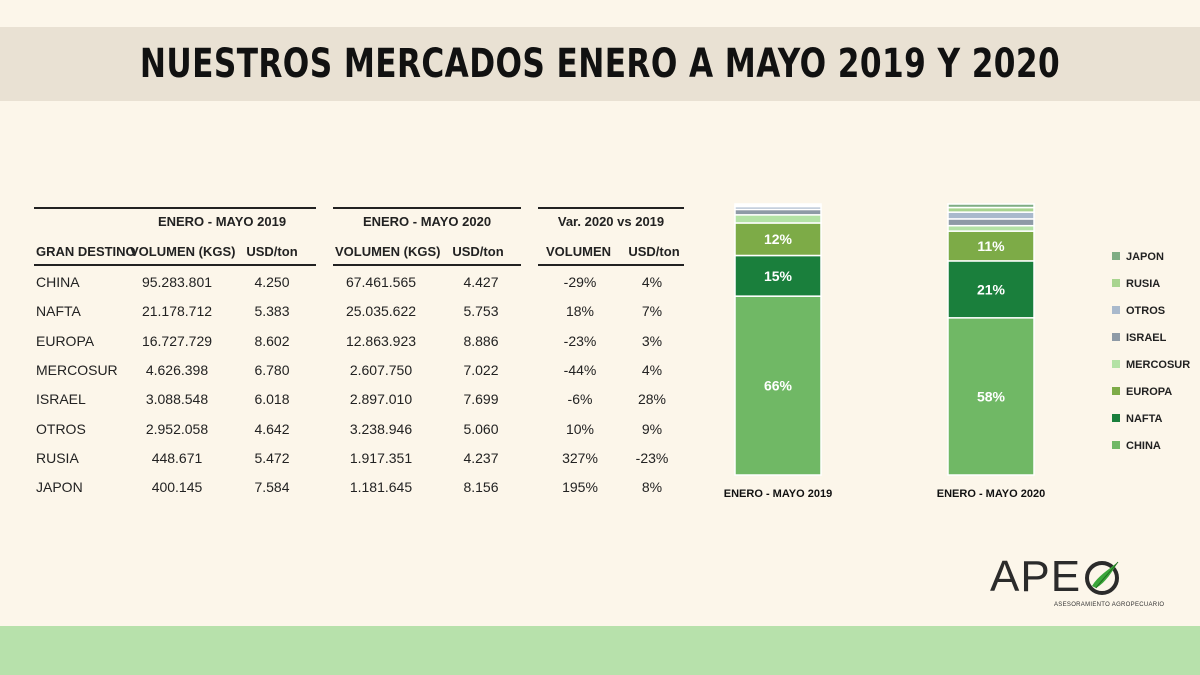 The height and width of the screenshot is (675, 1200). I want to click on table-cell-r1-c2: 5.383, so click(272, 311).